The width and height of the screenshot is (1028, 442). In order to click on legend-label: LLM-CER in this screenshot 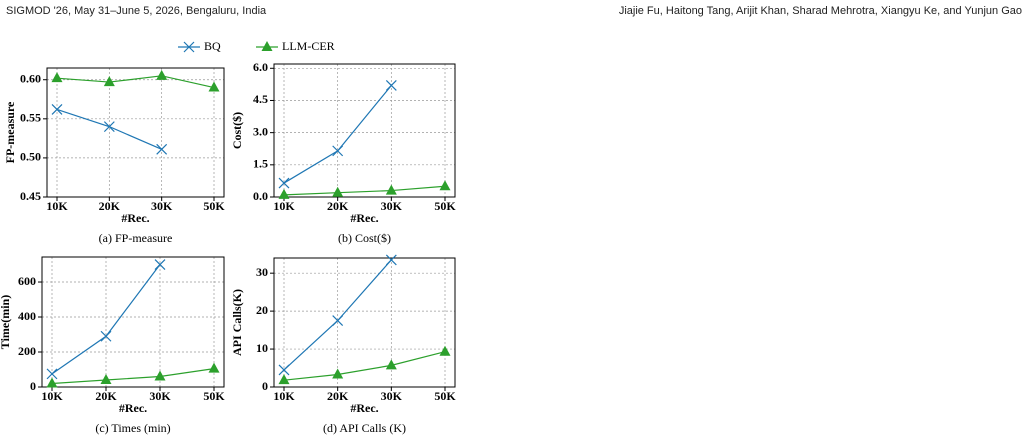, I will do `click(308, 46)`.